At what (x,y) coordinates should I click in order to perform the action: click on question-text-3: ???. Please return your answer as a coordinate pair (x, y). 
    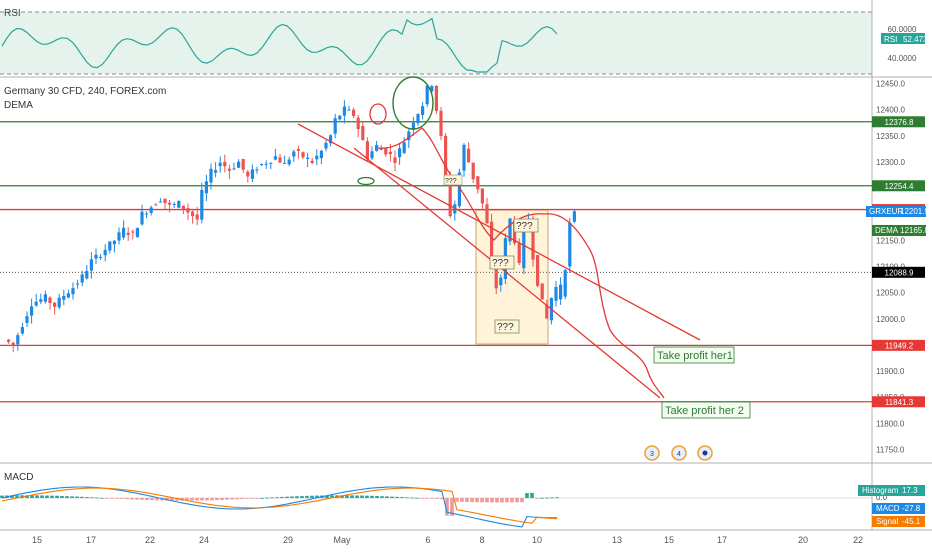
    Looking at the image, I should click on (505, 327).